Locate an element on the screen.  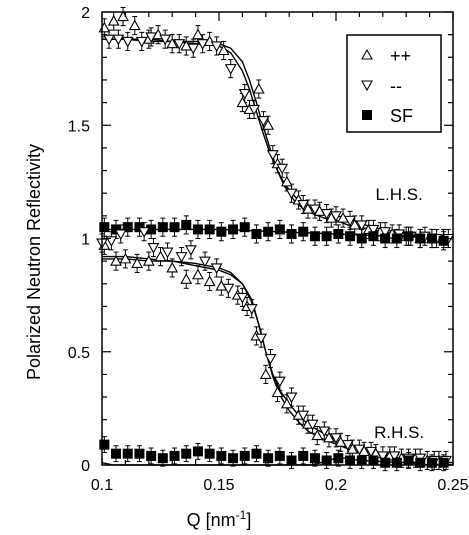
legend-label-mm: -- is located at coordinates (396, 86).